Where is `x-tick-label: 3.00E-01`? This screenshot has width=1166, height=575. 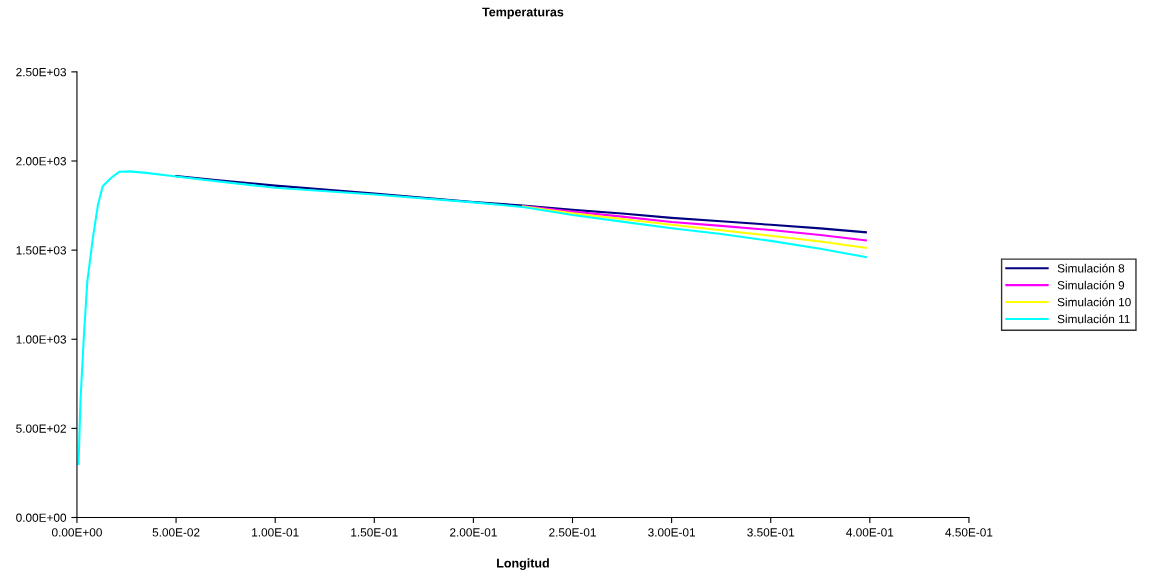
x-tick-label: 3.00E-01 is located at coordinates (671, 532).